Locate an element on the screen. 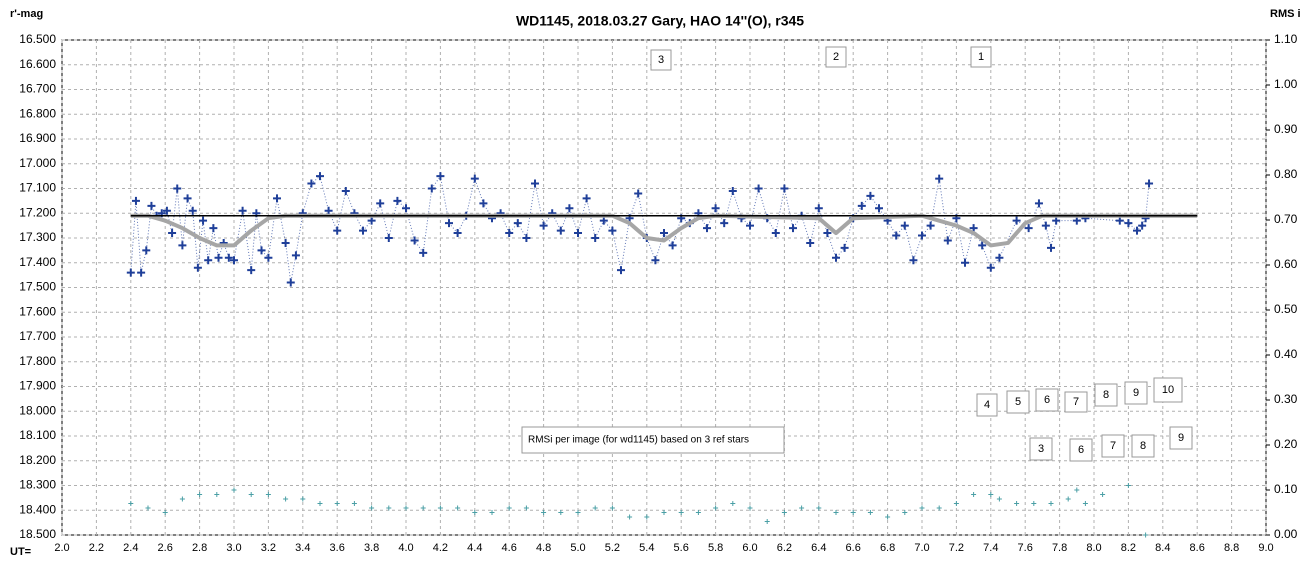 This screenshot has width=1314, height=568. y-tick-label: 17.600 is located at coordinates (37, 311).